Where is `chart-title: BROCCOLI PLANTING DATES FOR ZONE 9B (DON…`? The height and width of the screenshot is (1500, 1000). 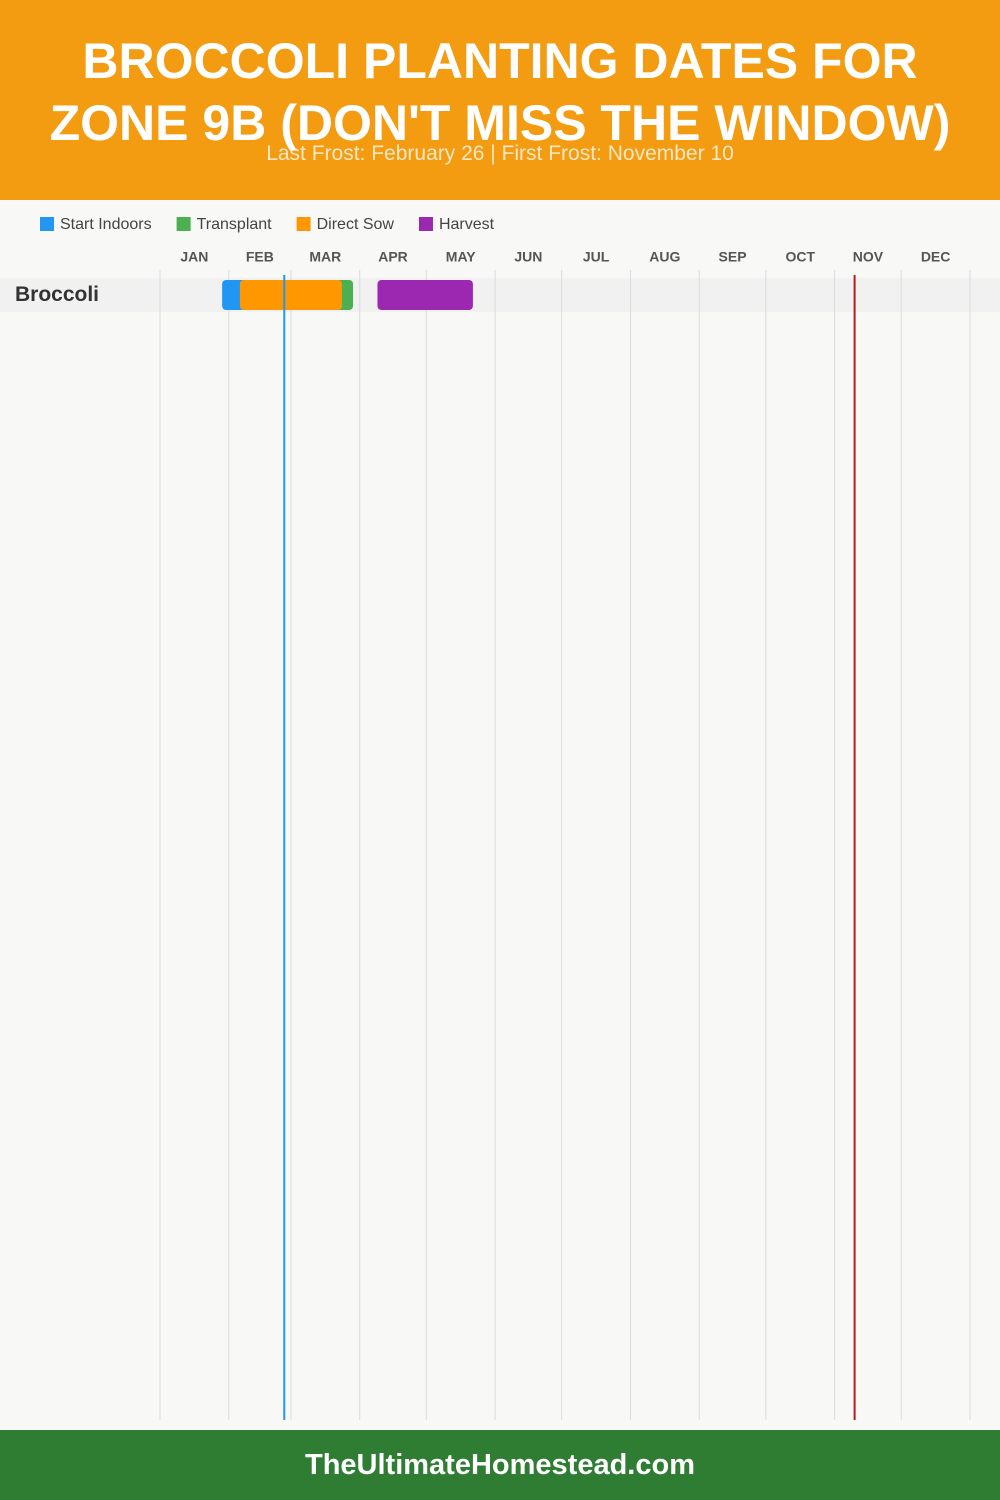
chart-title: BROCCOLI PLANTING DATES FOR ZONE 9B (DON… is located at coordinates (500, 92).